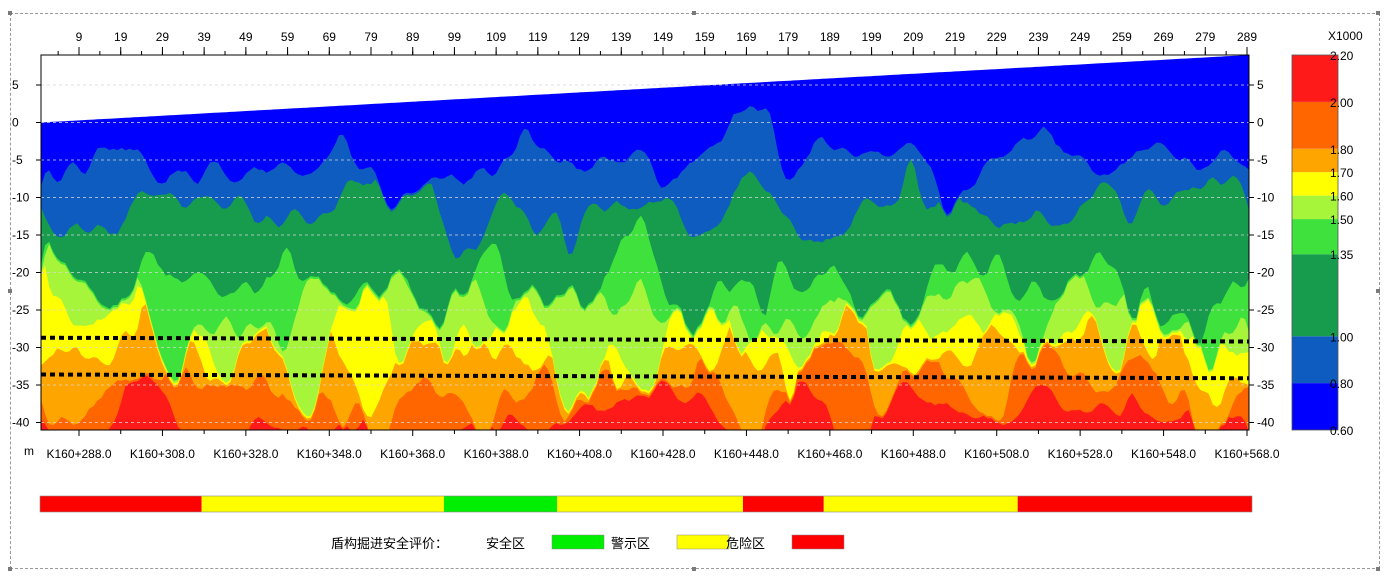  Describe the element at coordinates (1164, 37) in the screenshot. I see `top-tick-label: 269` at that location.